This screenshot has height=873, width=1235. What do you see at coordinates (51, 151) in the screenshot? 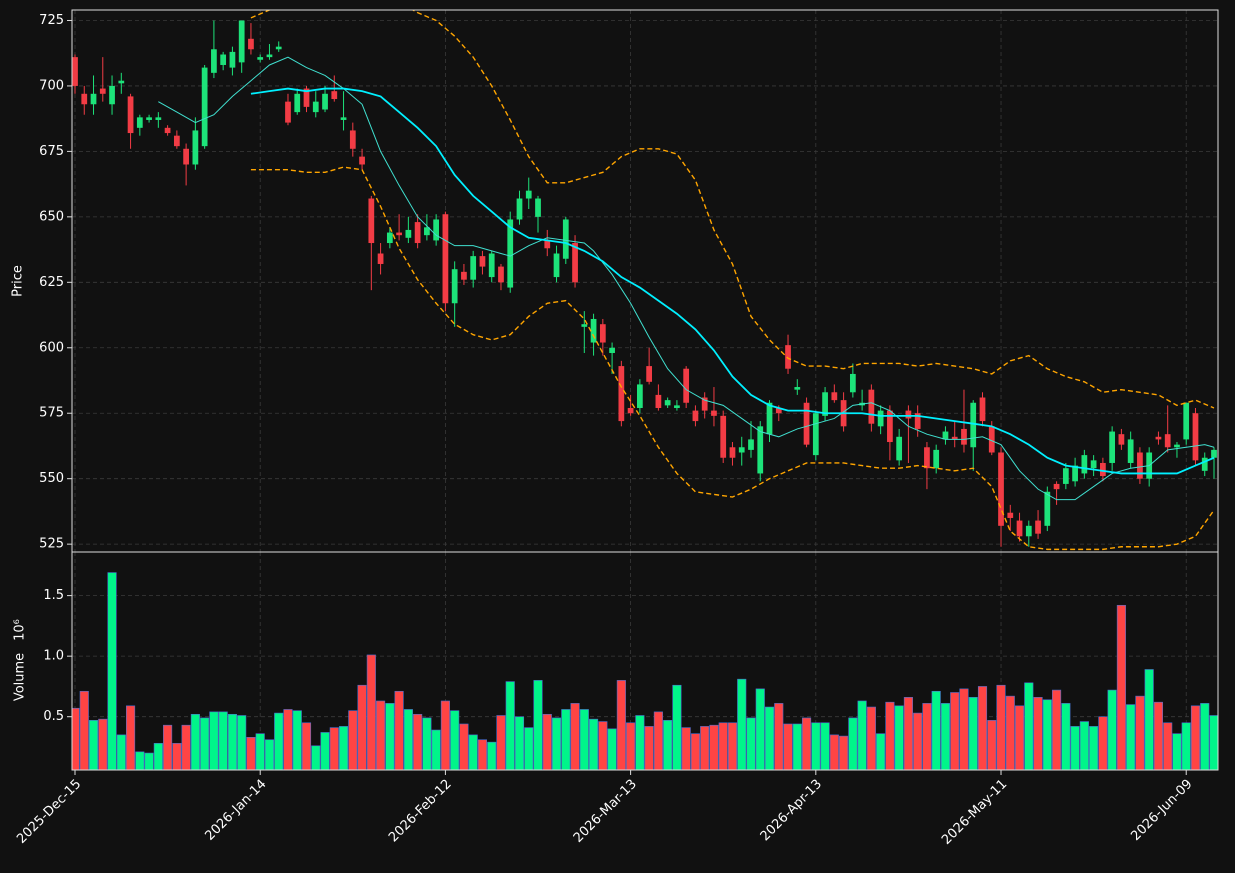
I see `y-tick-label: 675` at bounding box center [51, 151].